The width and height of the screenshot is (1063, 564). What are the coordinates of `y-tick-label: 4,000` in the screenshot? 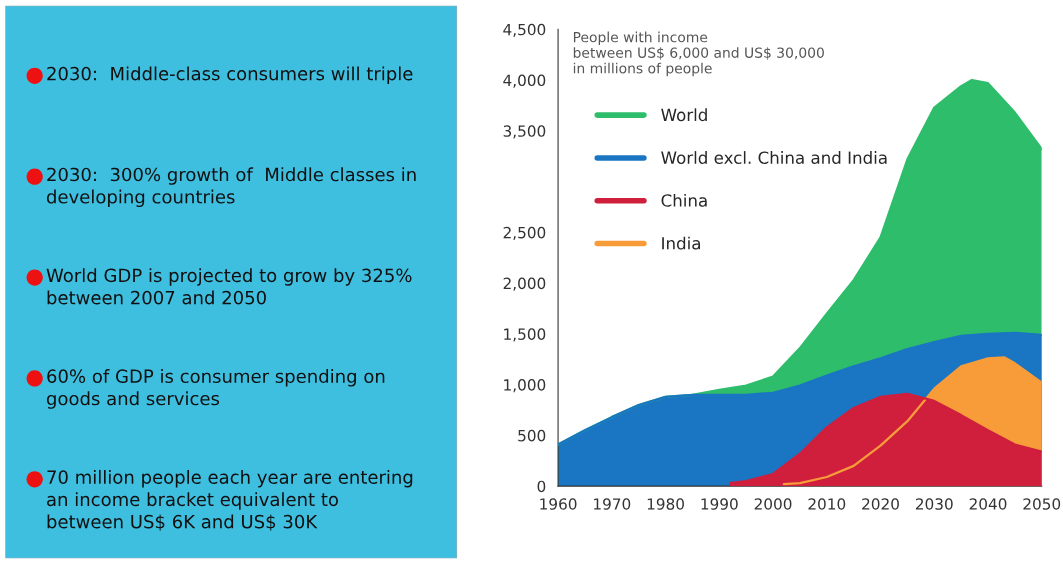 It's located at (524, 81).